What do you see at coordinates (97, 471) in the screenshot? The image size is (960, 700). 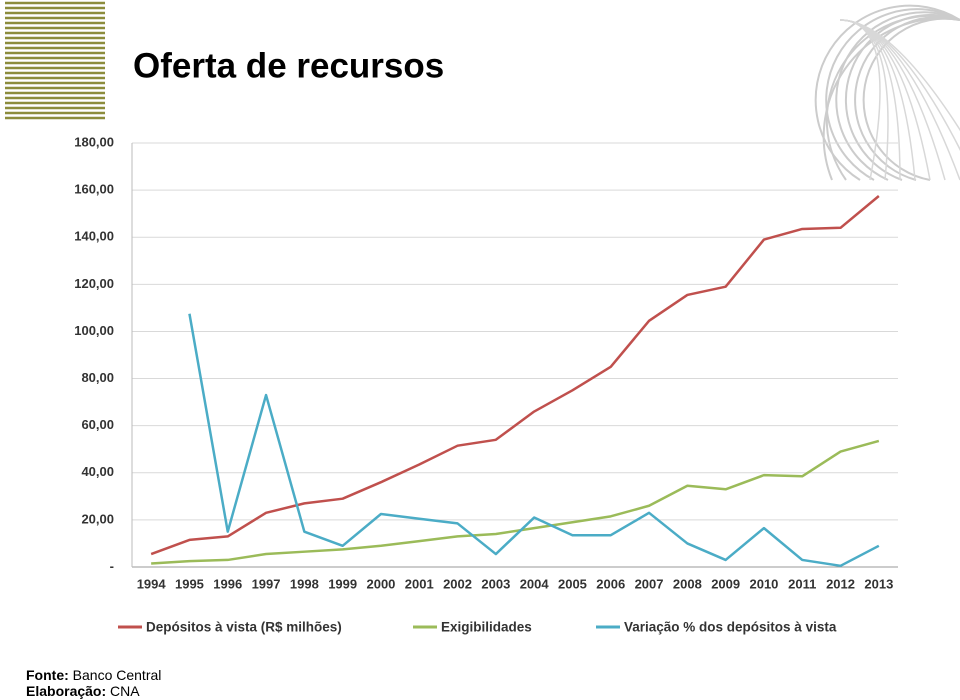 I see `y-tick-label: 40,00` at bounding box center [97, 471].